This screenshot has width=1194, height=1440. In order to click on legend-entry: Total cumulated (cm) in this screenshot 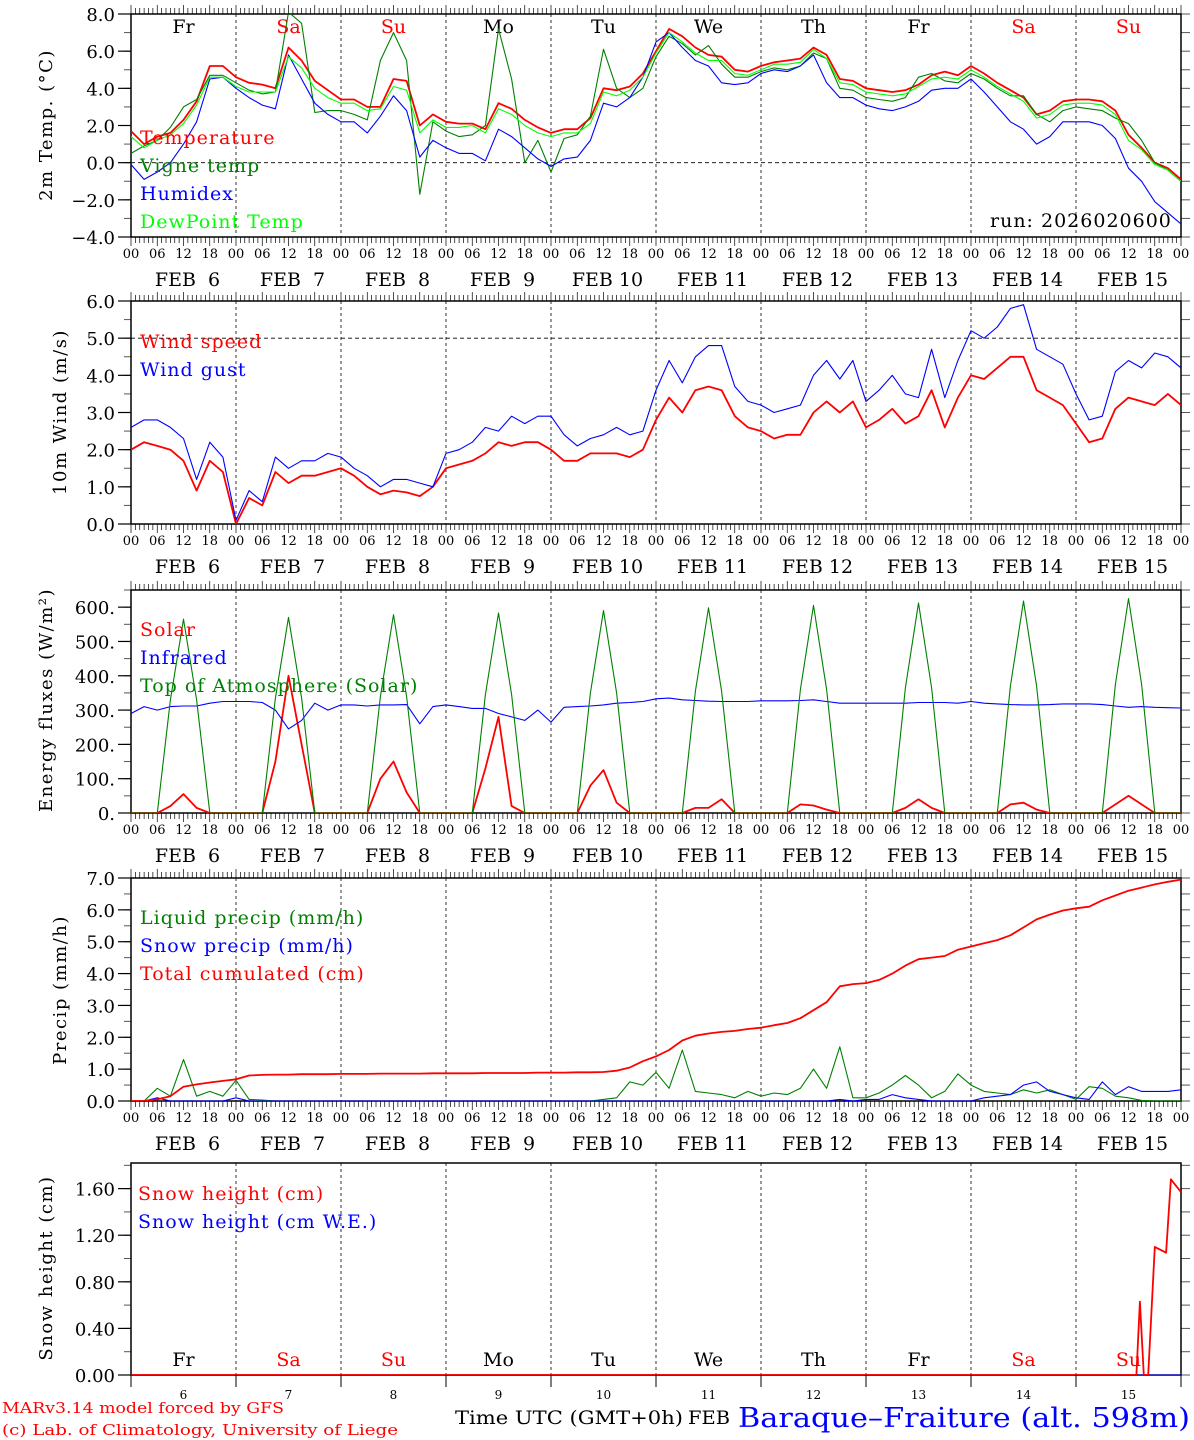, I will do `click(252, 974)`.